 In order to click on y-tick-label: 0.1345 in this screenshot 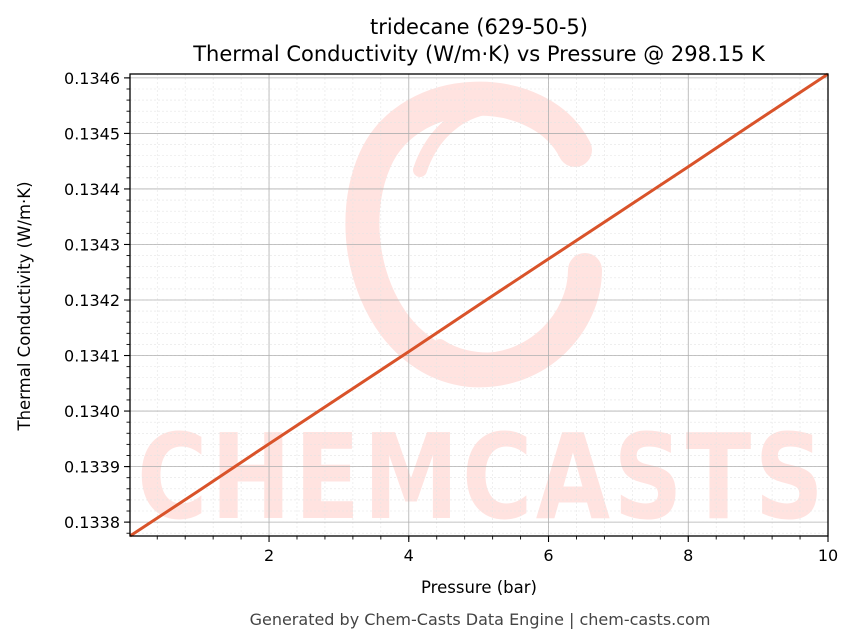, I will do `click(92, 133)`.